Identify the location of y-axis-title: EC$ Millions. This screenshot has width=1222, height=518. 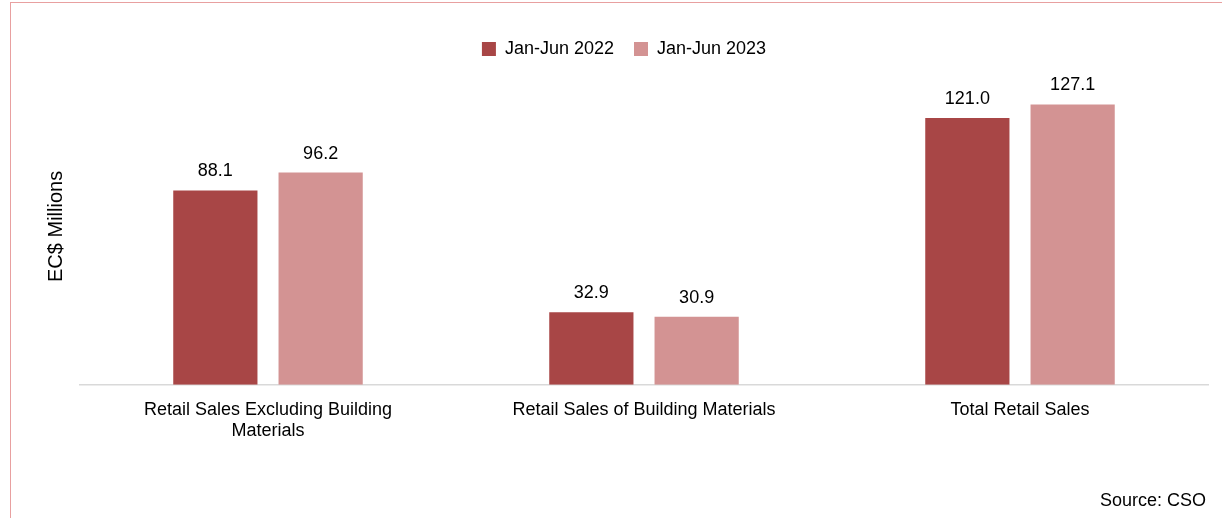
(54, 226).